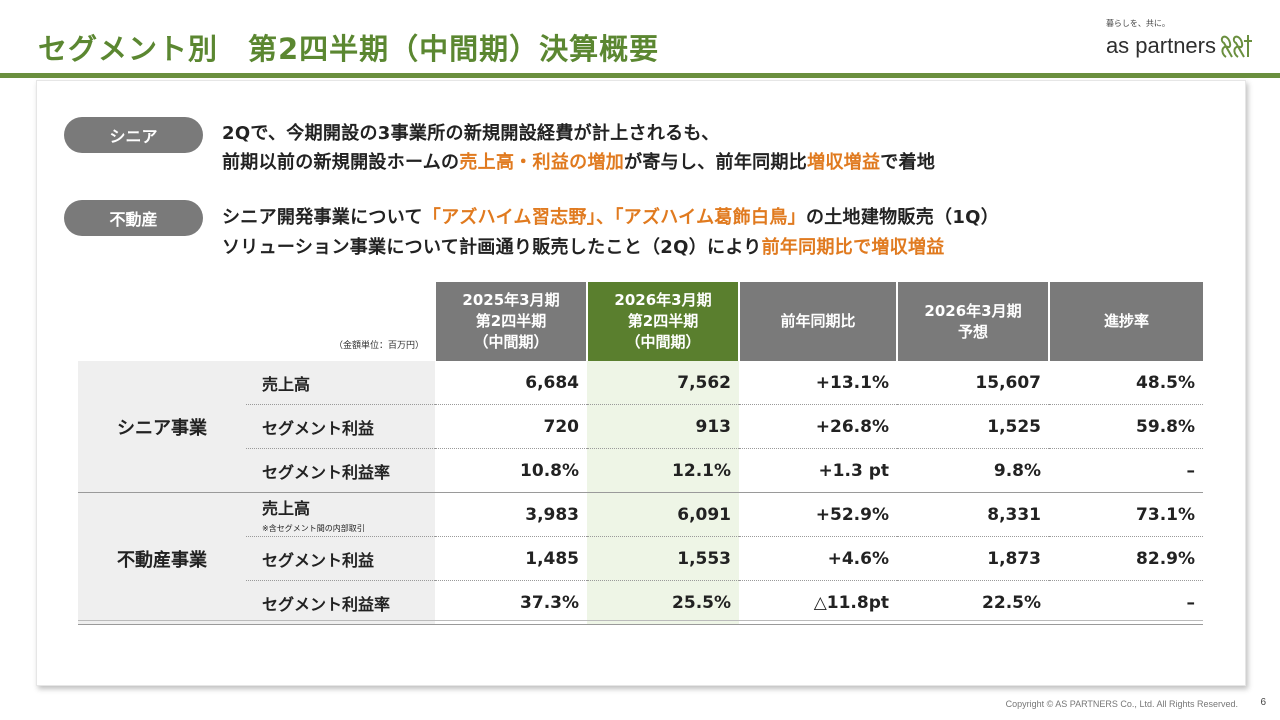 This screenshot has height=720, width=1280. Describe the element at coordinates (340, 162) in the screenshot. I see `summary-text: 前期以前の新規開設ホームの` at that location.